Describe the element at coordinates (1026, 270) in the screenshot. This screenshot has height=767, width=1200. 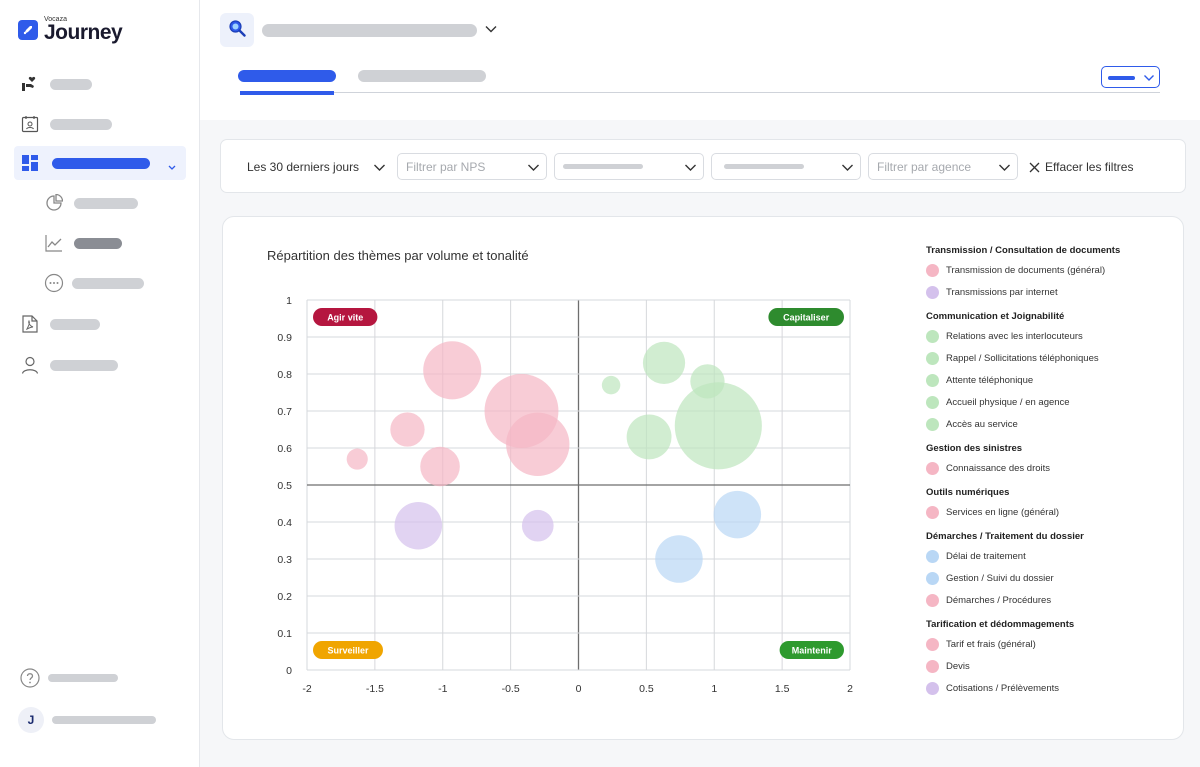
I see `legend-label: Transmission de documents (général)` at that location.